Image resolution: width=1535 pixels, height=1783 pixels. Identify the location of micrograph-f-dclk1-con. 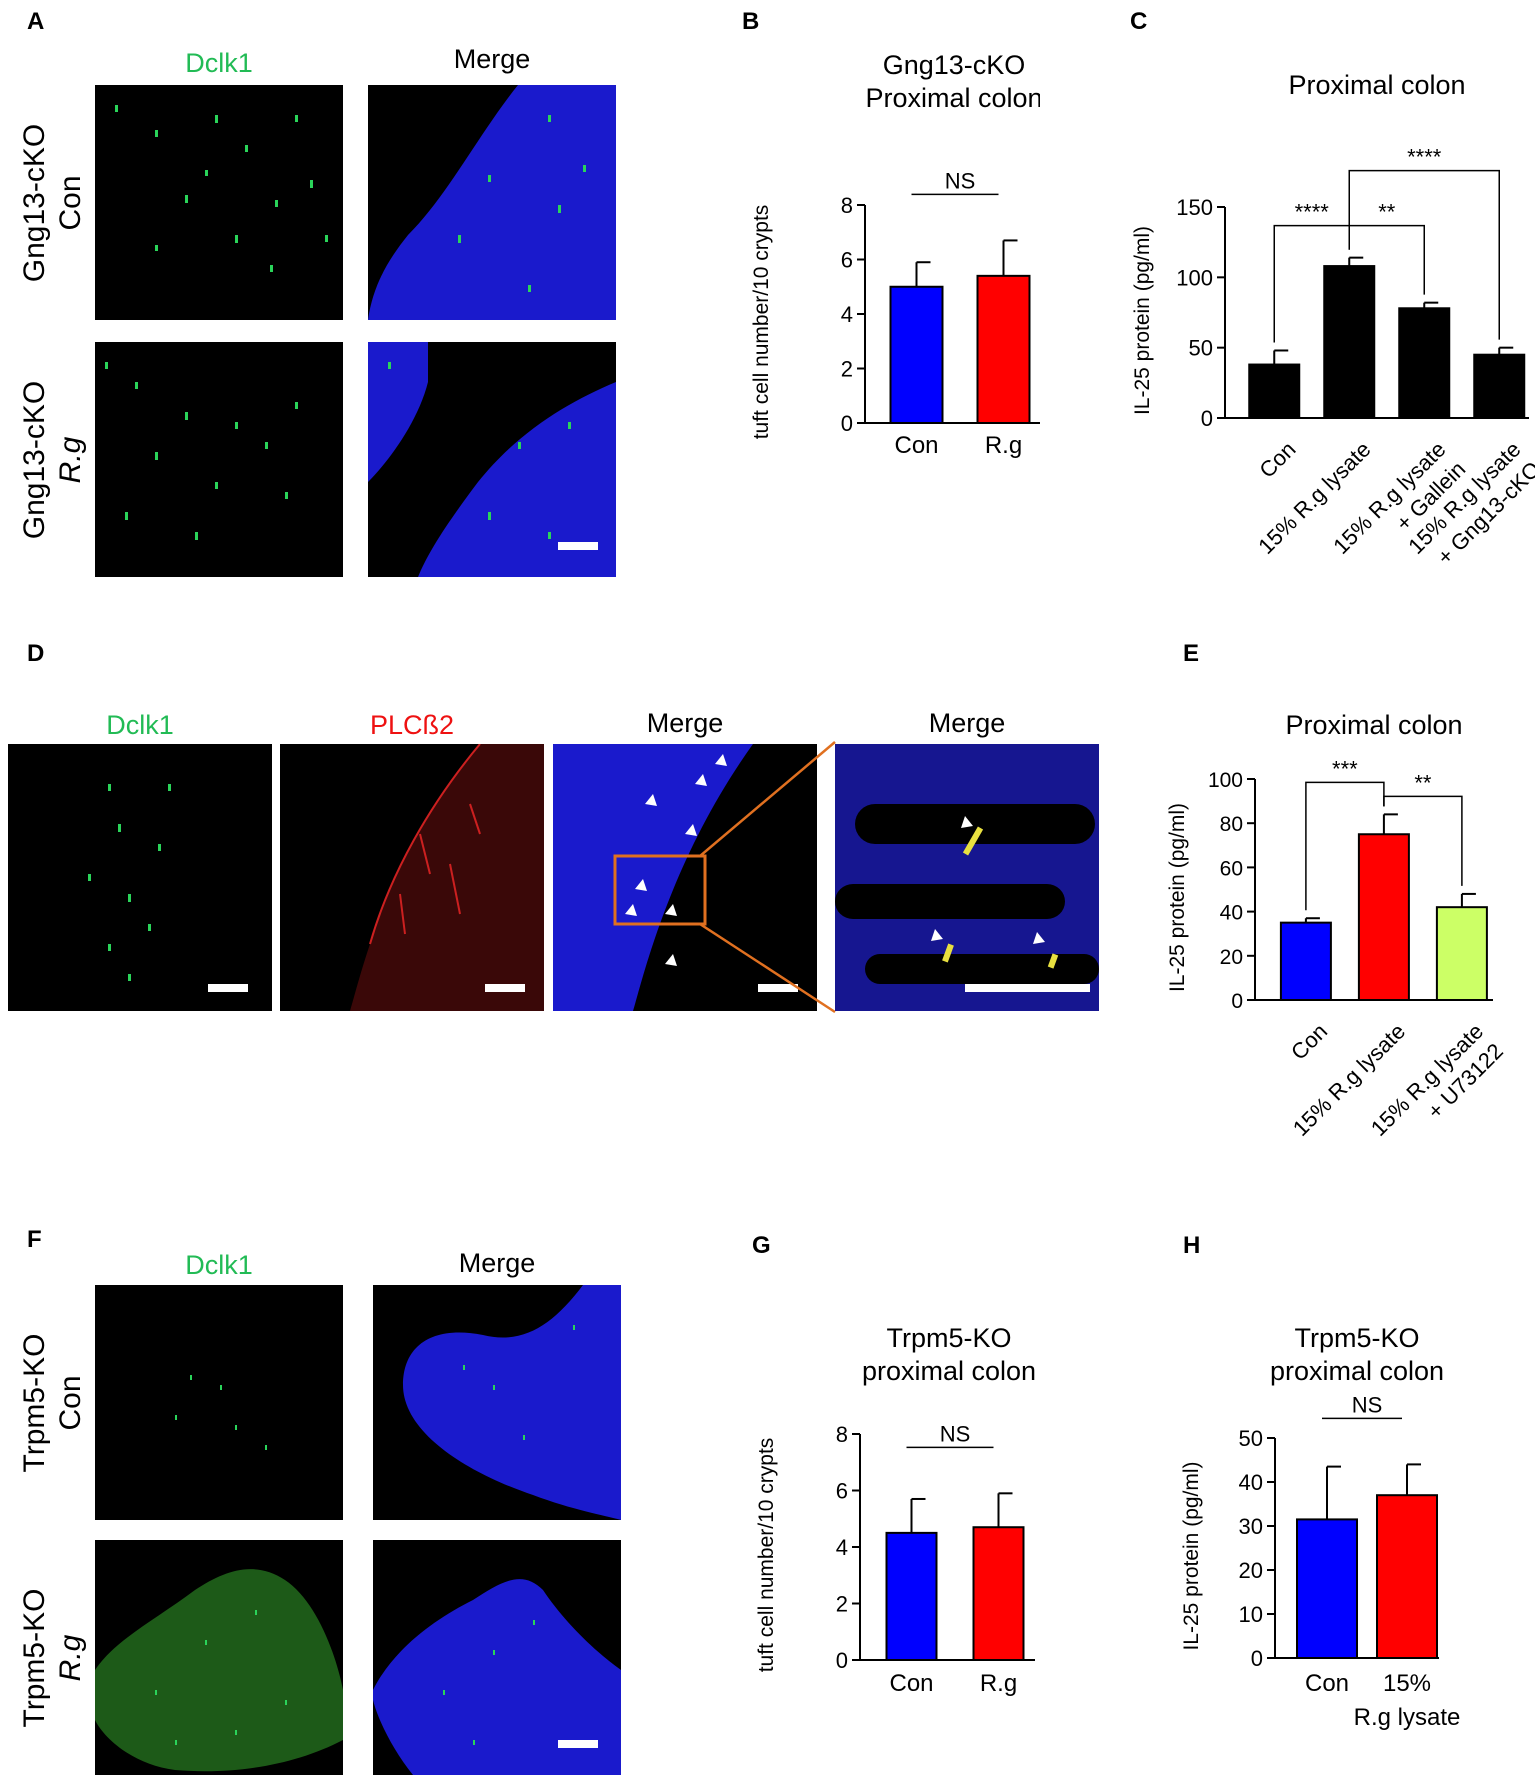
(219, 1402).